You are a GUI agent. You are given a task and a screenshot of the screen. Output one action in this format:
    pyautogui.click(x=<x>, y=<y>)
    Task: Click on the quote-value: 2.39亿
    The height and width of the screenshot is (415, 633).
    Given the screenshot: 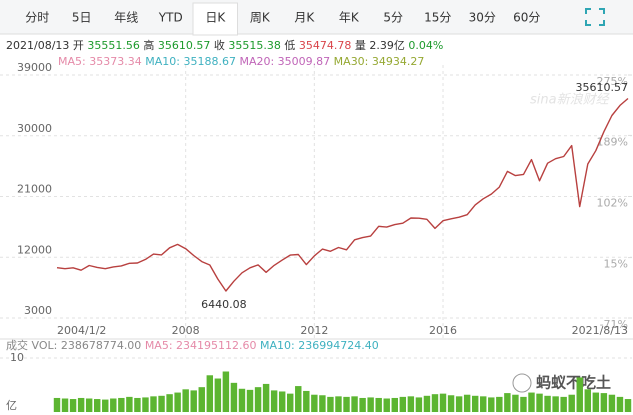 What is the action you would take?
    pyautogui.click(x=387, y=45)
    